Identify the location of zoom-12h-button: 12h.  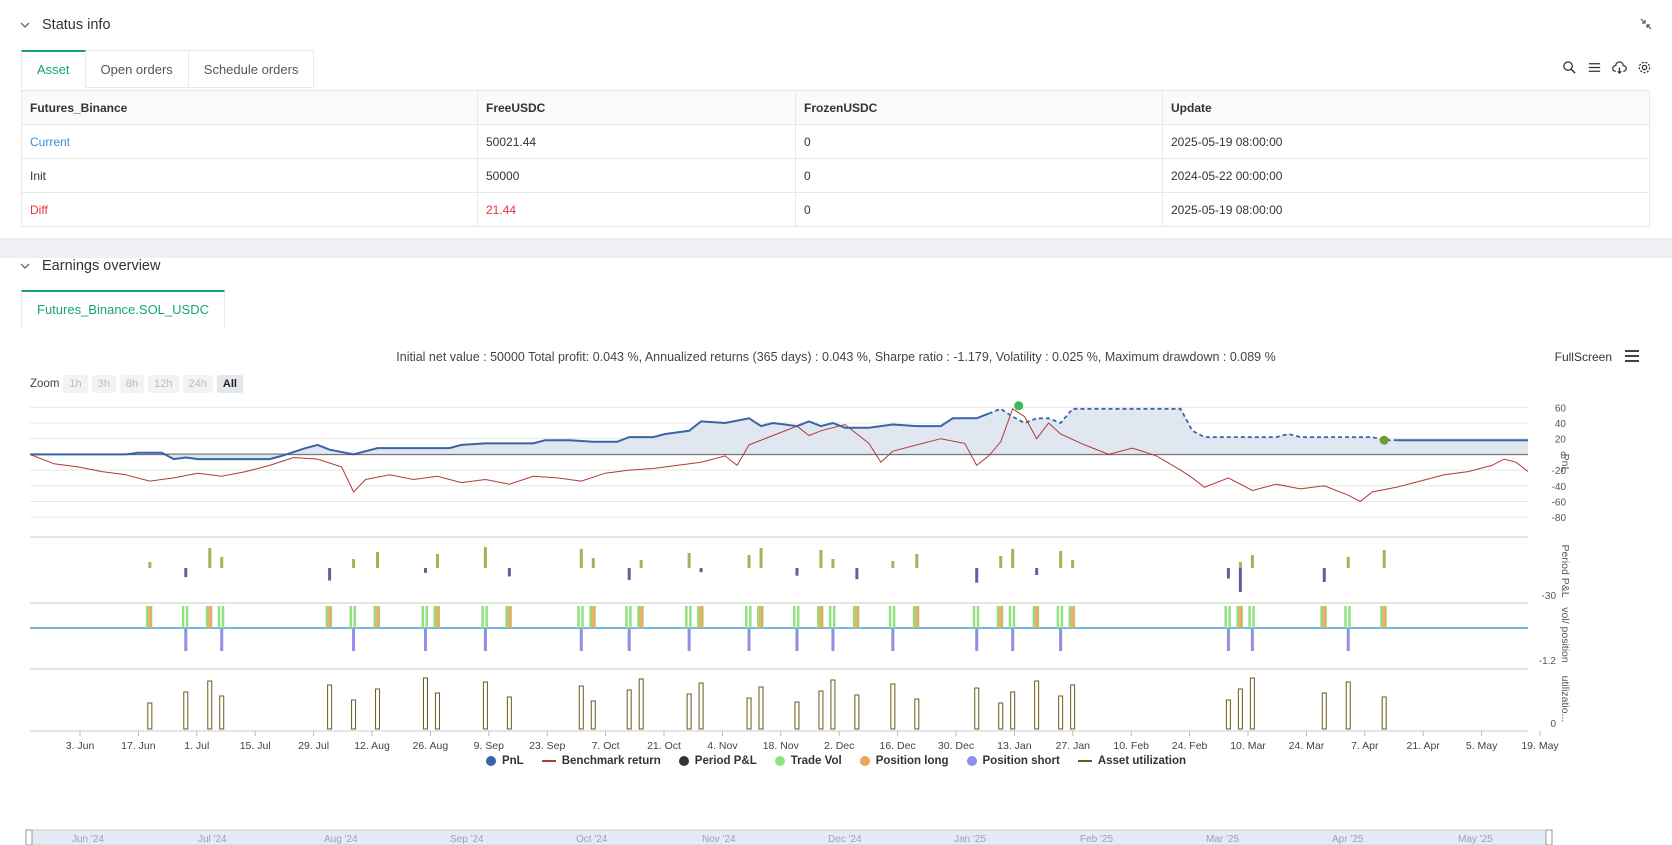
(163, 384).